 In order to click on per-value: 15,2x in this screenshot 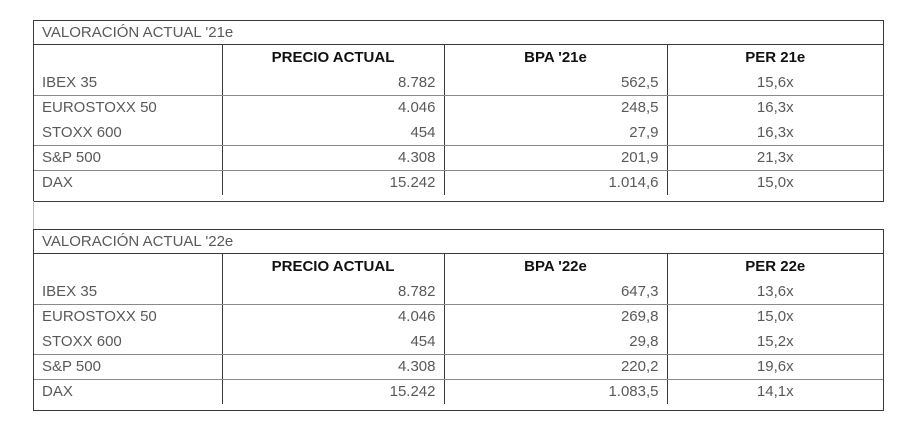, I will do `click(774, 342)`.